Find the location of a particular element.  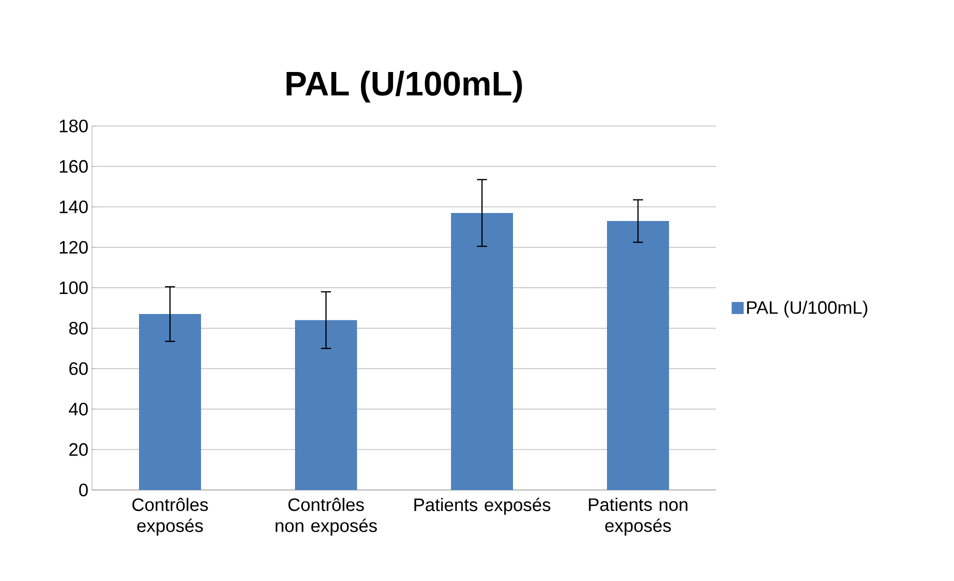

y-tick-label: 0 is located at coordinates (83, 490).